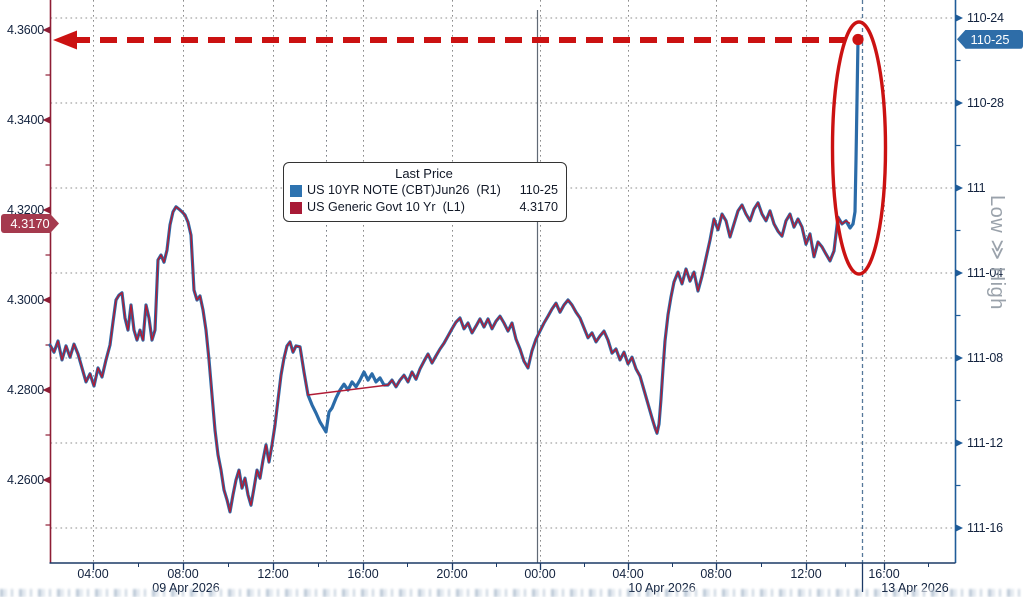 The height and width of the screenshot is (597, 1025). What do you see at coordinates (25, 390) in the screenshot?
I see `left-axis-tick-label: 4.2800` at bounding box center [25, 390].